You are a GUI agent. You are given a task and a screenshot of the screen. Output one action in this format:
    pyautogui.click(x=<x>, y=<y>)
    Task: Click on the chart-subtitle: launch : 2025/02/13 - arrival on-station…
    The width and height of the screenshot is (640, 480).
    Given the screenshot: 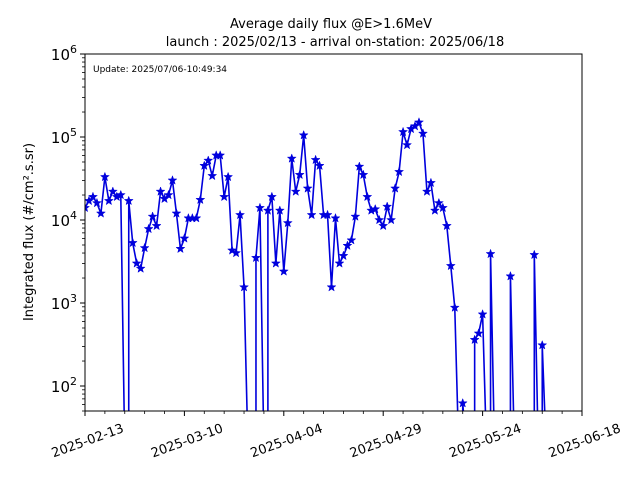 What is the action you would take?
    pyautogui.click(x=335, y=42)
    